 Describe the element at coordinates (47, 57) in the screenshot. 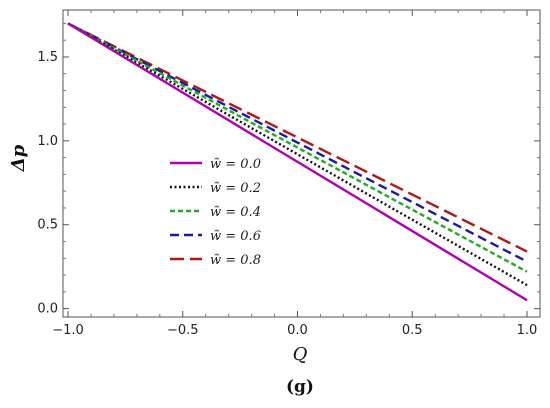

I see `y-tick-label: 1.5` at that location.